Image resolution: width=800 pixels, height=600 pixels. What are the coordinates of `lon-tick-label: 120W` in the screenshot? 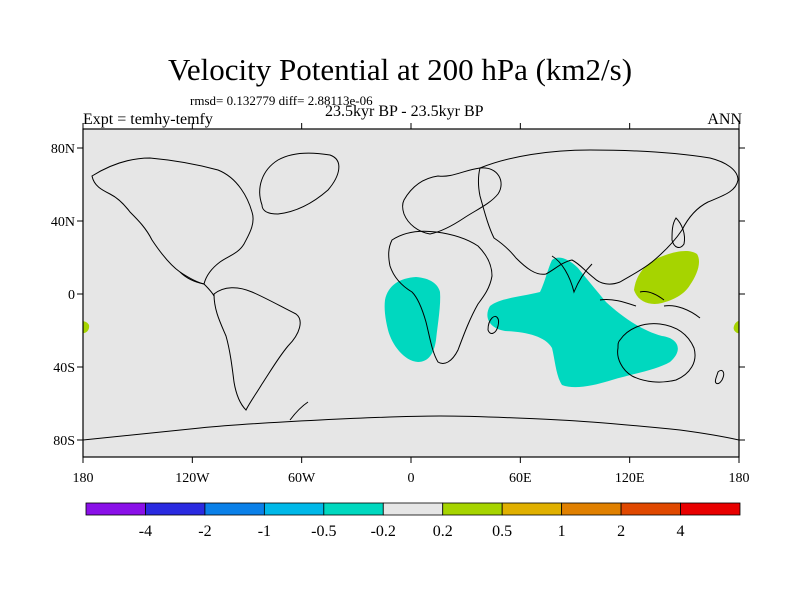 It's located at (192, 478).